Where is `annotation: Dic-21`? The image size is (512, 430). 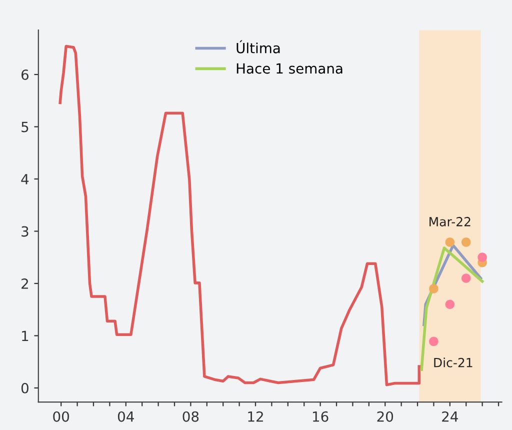 annotation: Dic-21 is located at coordinates (453, 363).